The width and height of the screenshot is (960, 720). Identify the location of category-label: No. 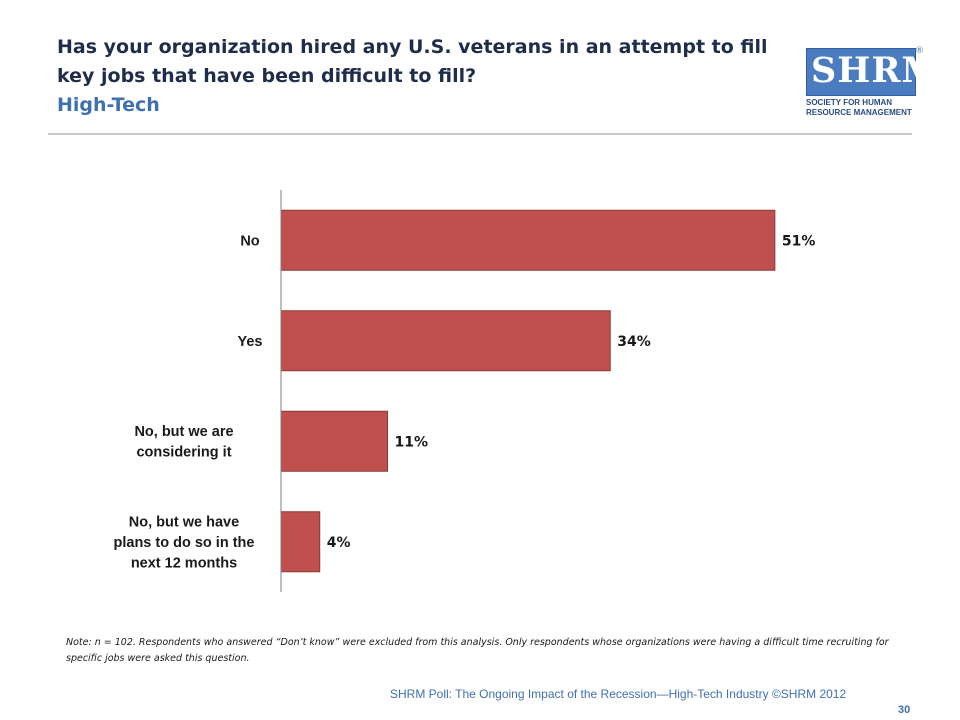
(249, 241).